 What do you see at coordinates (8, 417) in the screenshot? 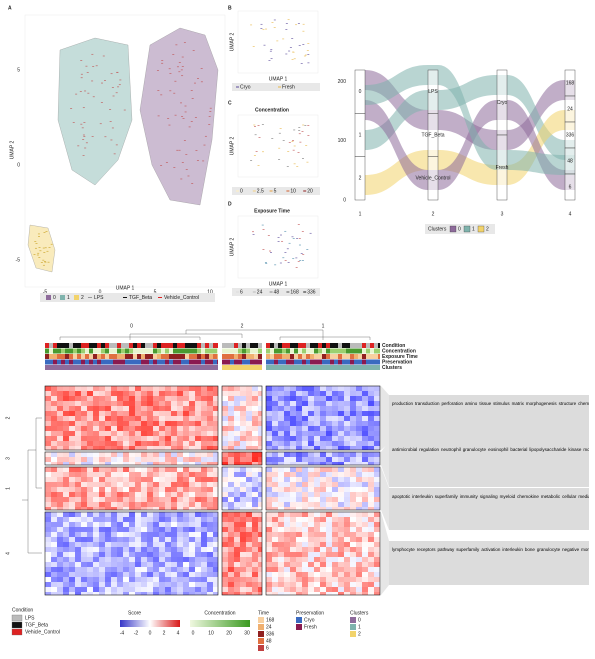
I see `row-cluster-label: 2` at bounding box center [8, 417].